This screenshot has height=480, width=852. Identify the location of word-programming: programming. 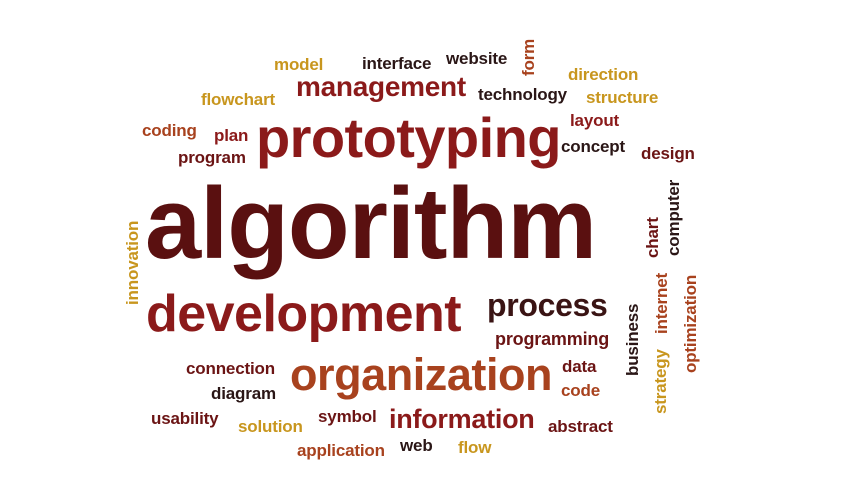
(552, 339).